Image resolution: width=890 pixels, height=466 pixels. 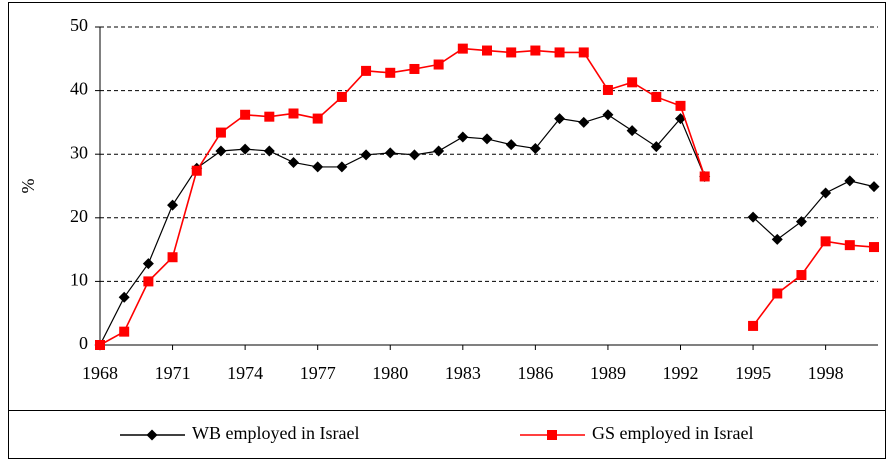 I want to click on y-axis-label: %, so click(x=28, y=186).